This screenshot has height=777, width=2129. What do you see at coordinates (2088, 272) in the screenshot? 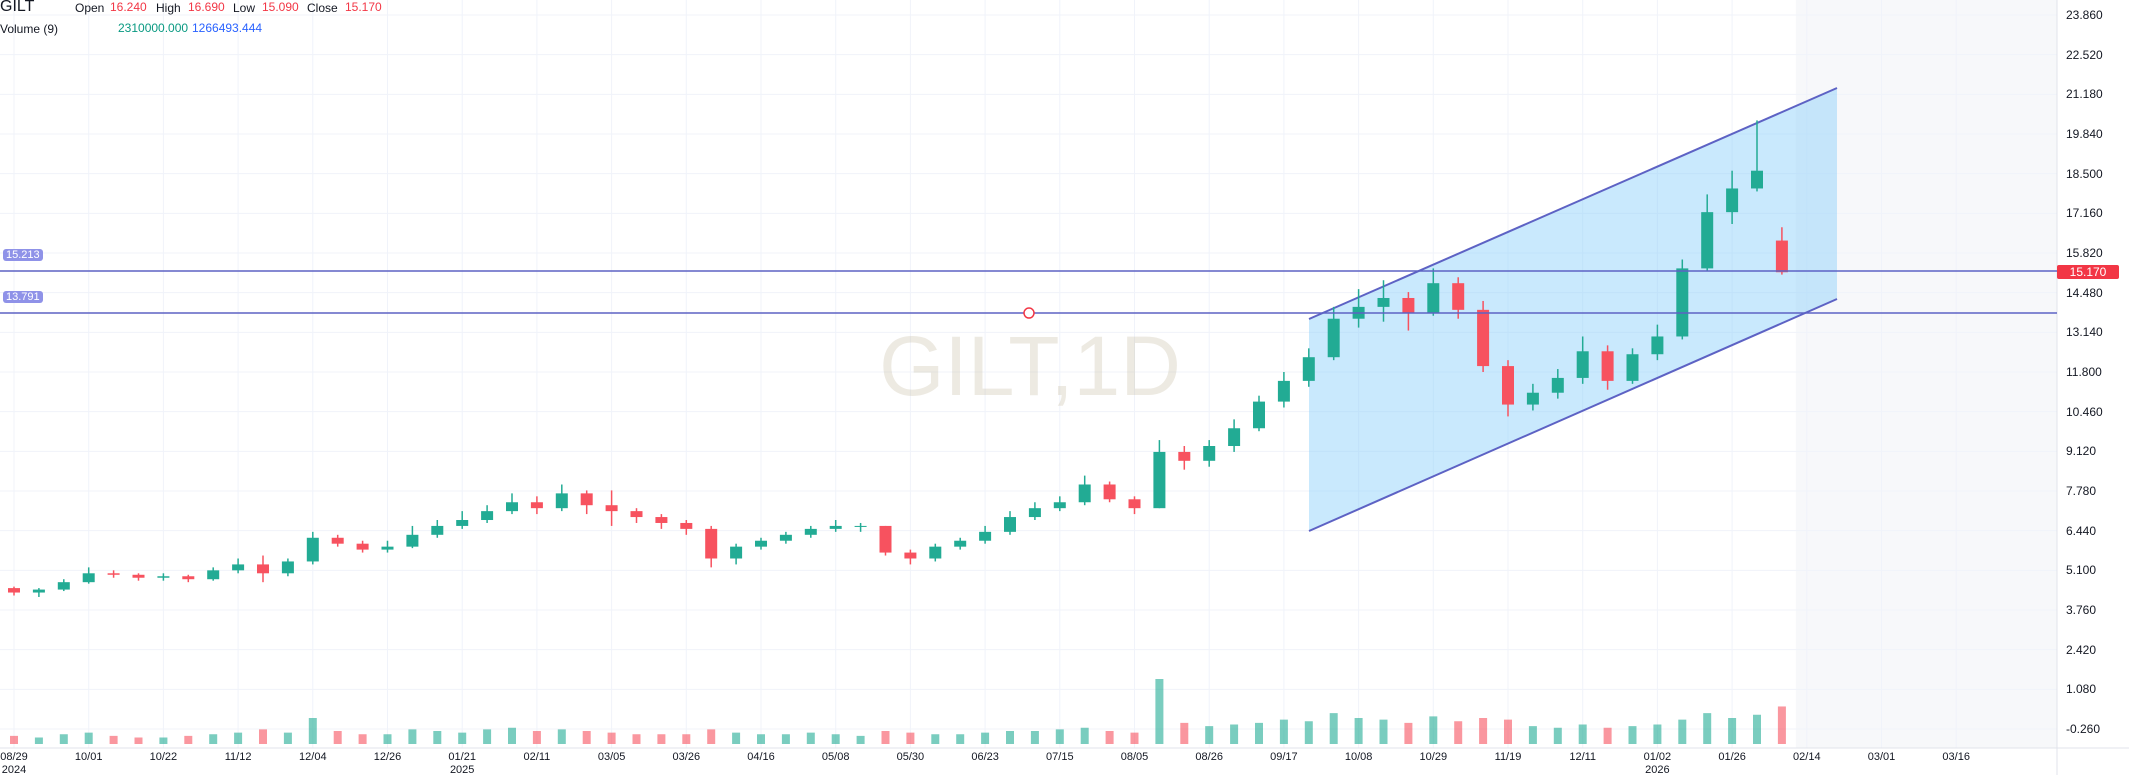
I see `price-tag: 15.170` at bounding box center [2088, 272].